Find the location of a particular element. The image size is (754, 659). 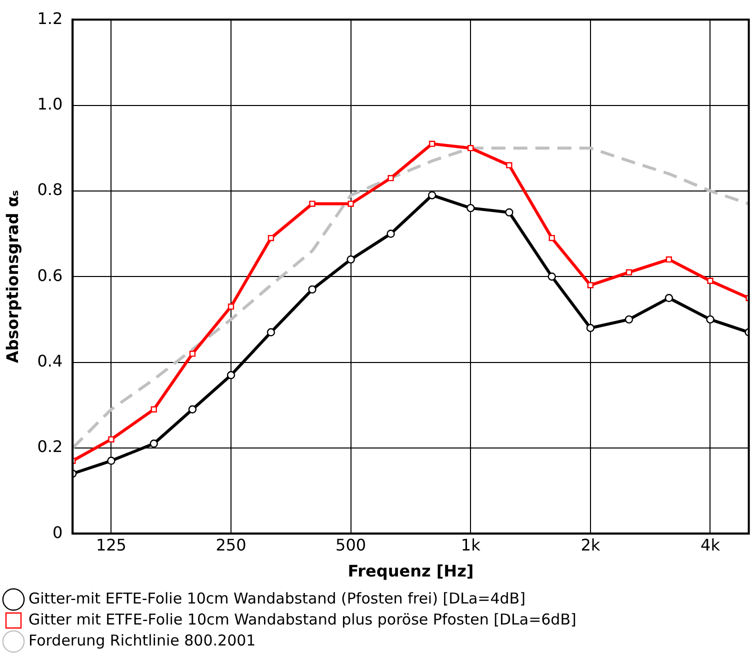

y-tick-label: 0.6 is located at coordinates (50, 275).